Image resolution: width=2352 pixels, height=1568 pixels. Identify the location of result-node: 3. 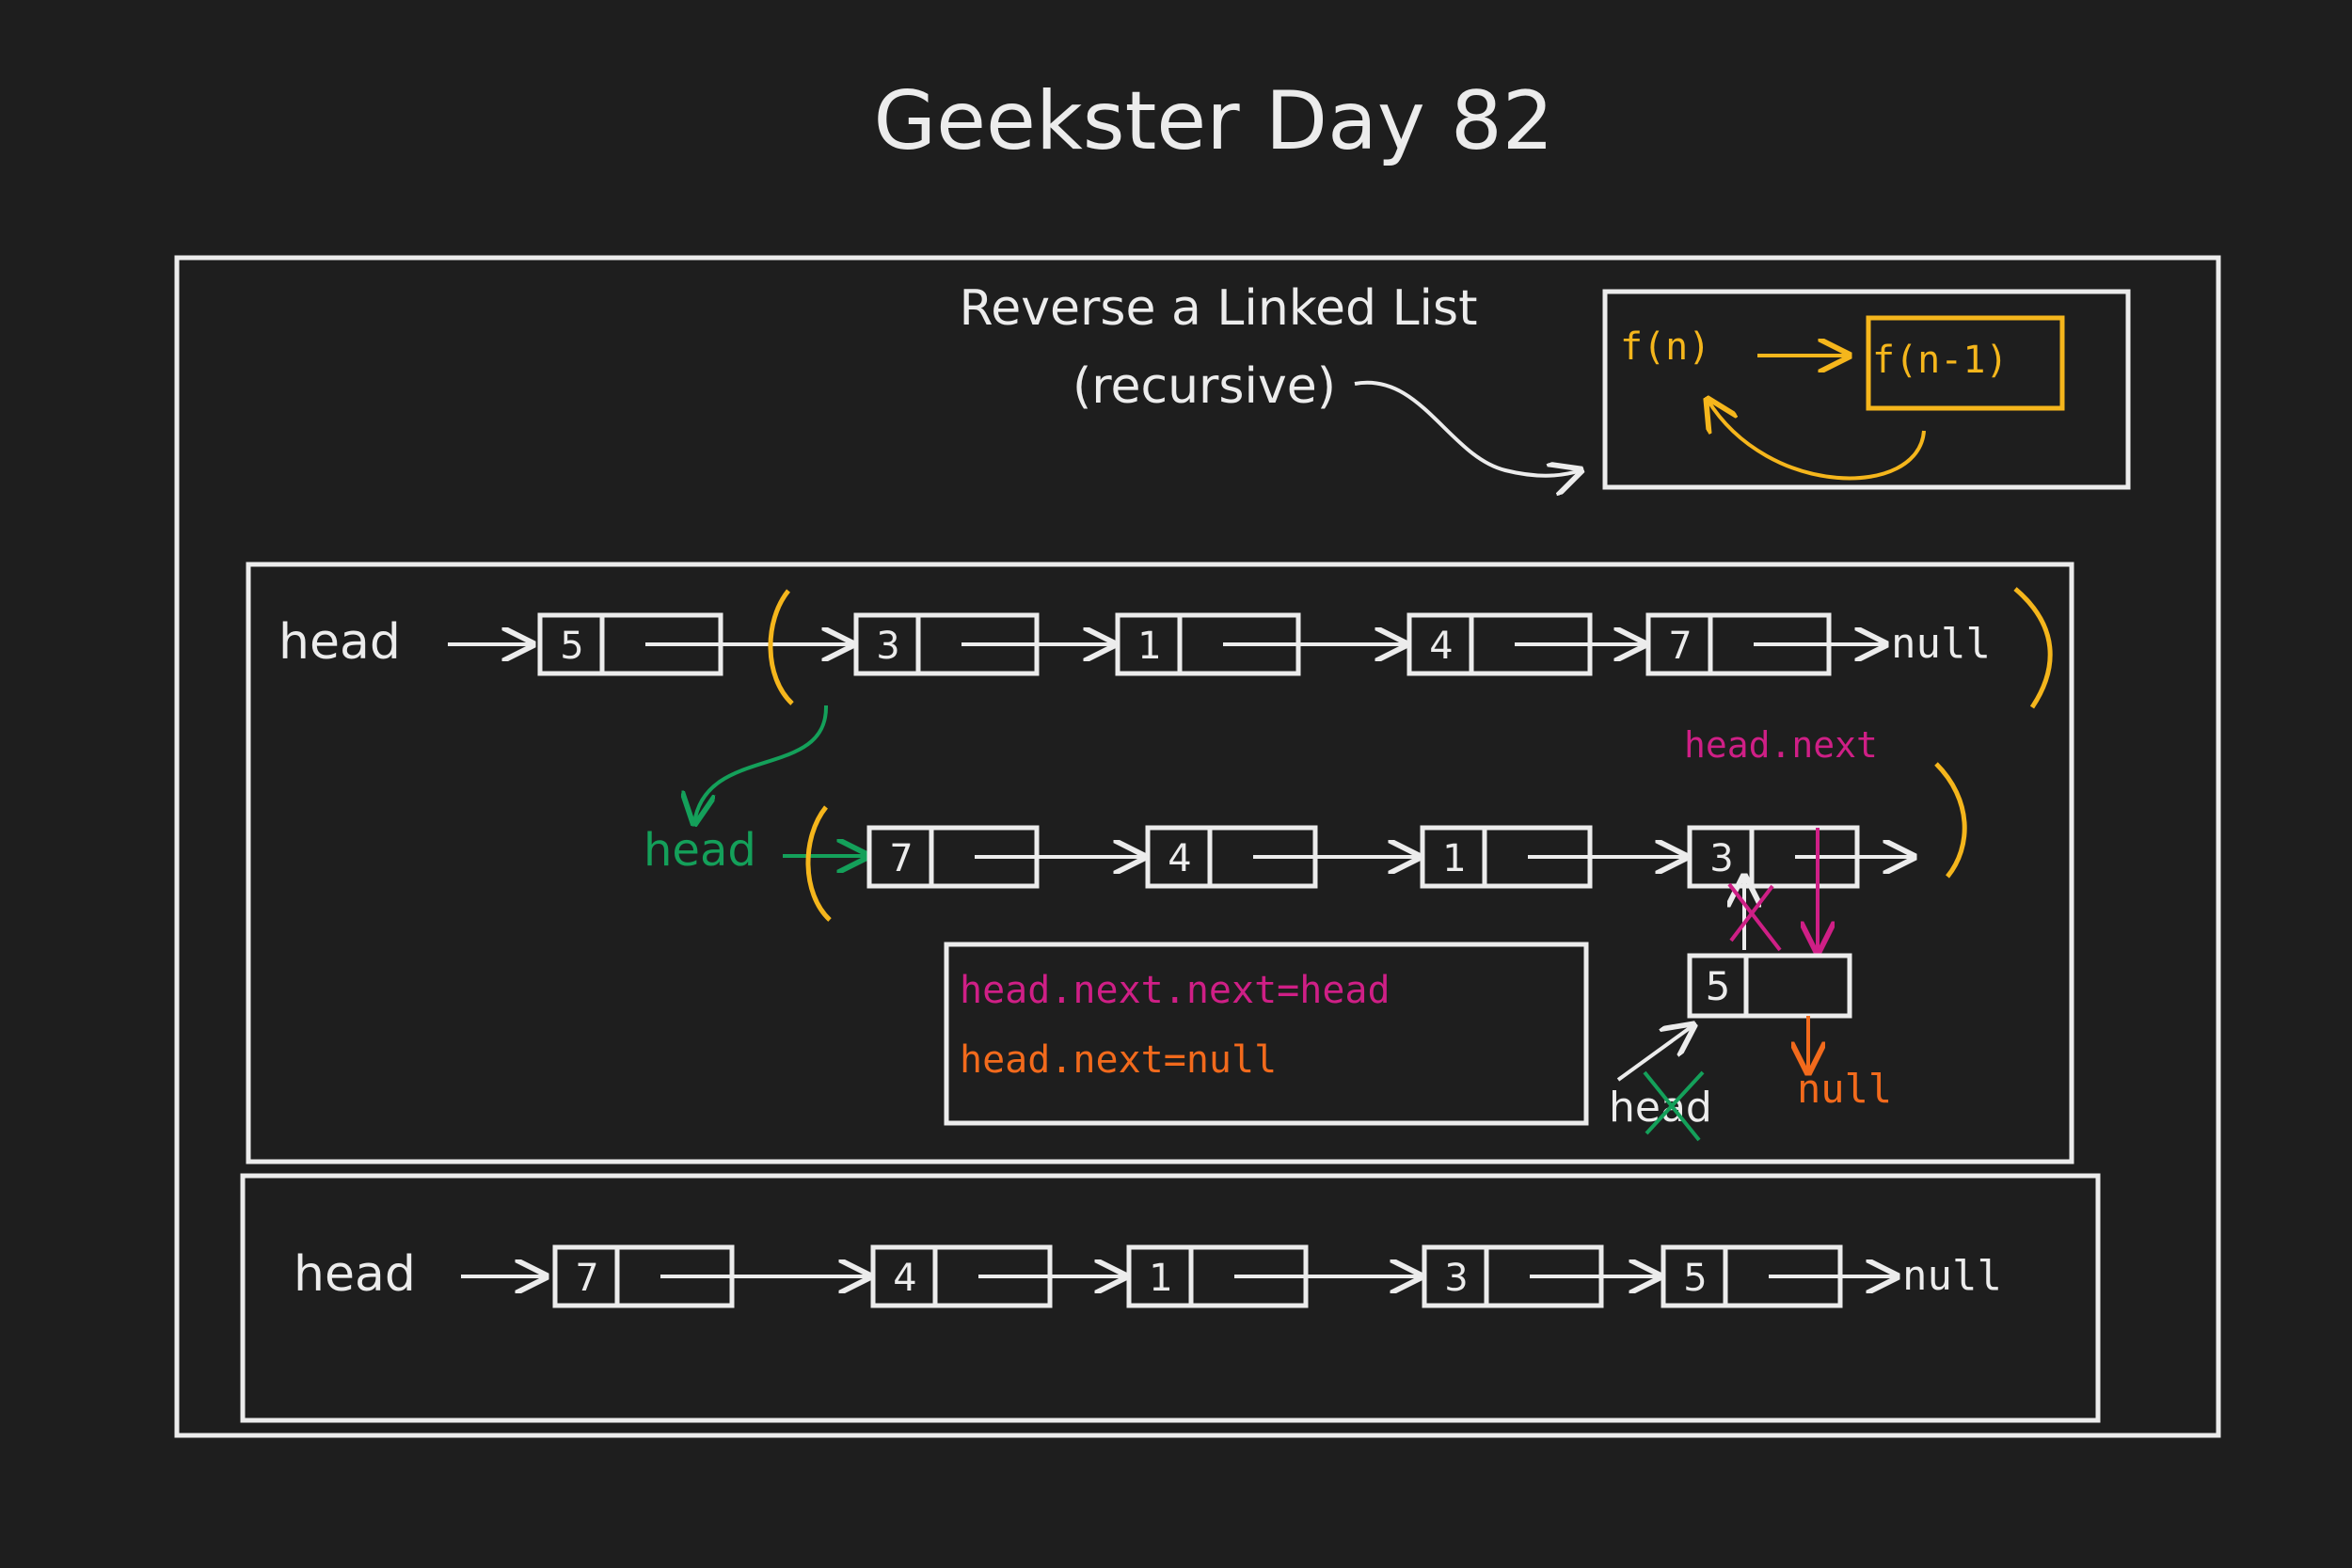
(1513, 1276).